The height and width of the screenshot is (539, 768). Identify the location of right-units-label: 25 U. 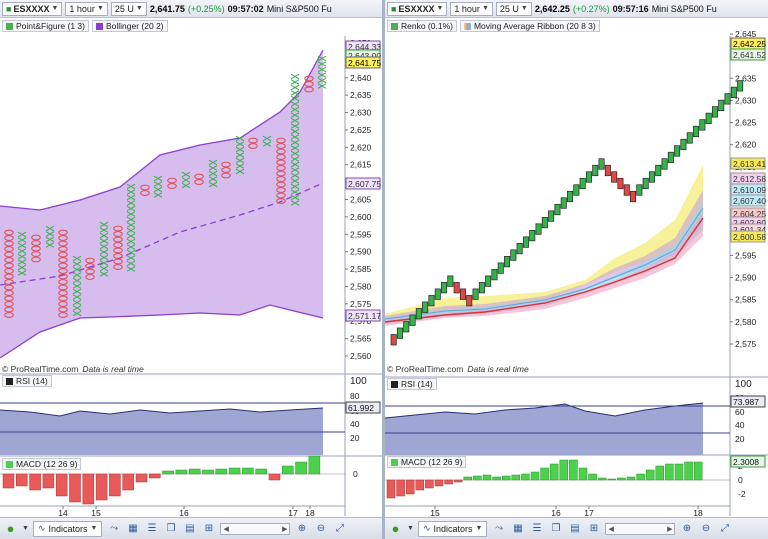
(509, 8).